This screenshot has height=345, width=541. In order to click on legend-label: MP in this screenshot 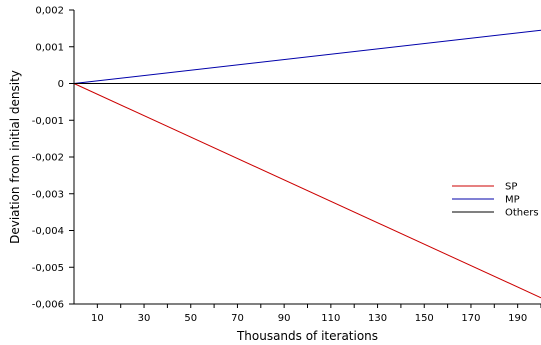, I will do `click(512, 200)`.